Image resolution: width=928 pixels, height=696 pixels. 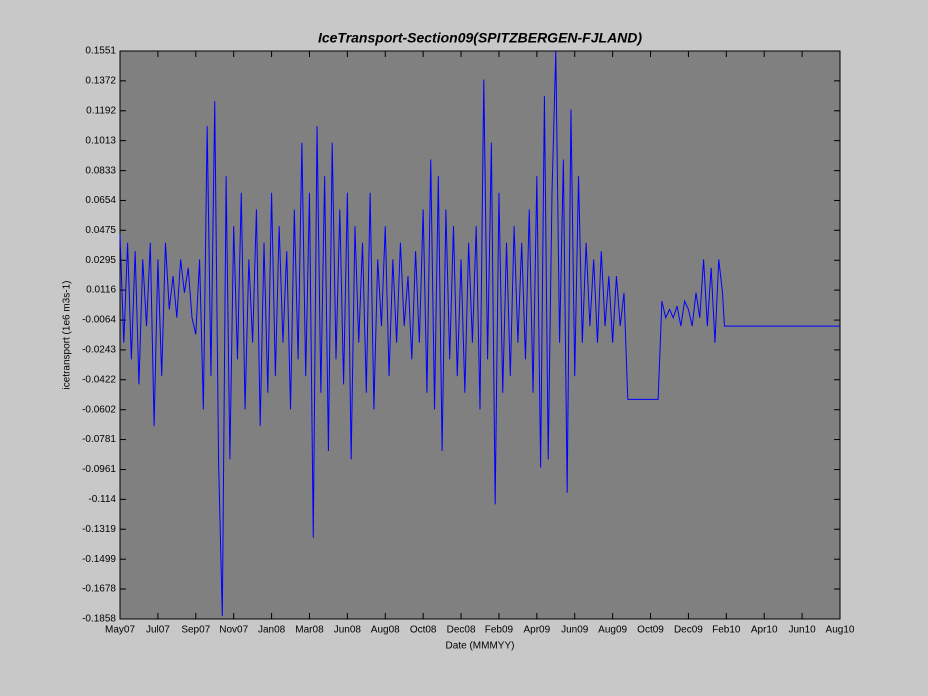 I want to click on x-tick-label: Aug08, so click(x=385, y=630).